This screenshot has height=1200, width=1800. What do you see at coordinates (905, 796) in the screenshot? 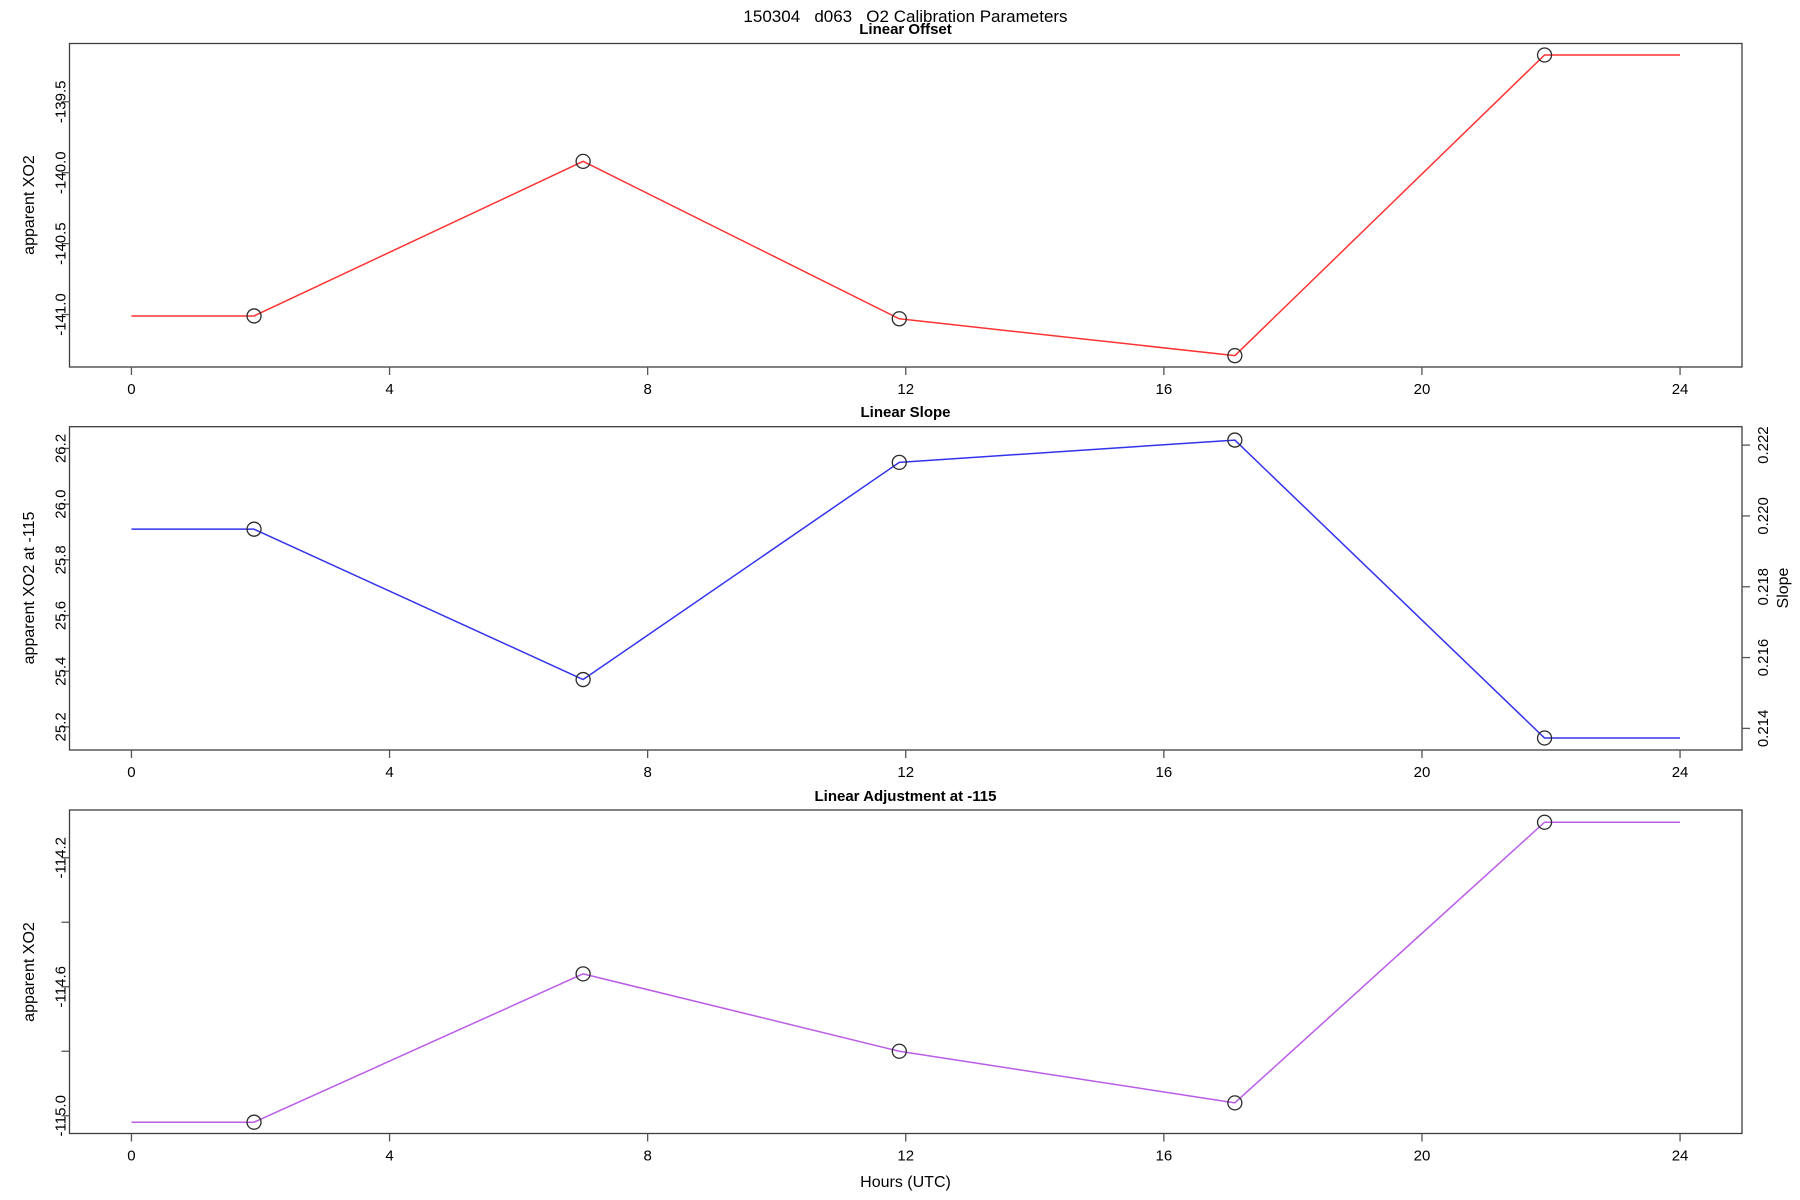
I see `panel-title-linear-adjustment: Linear Adjustment at -115` at bounding box center [905, 796].